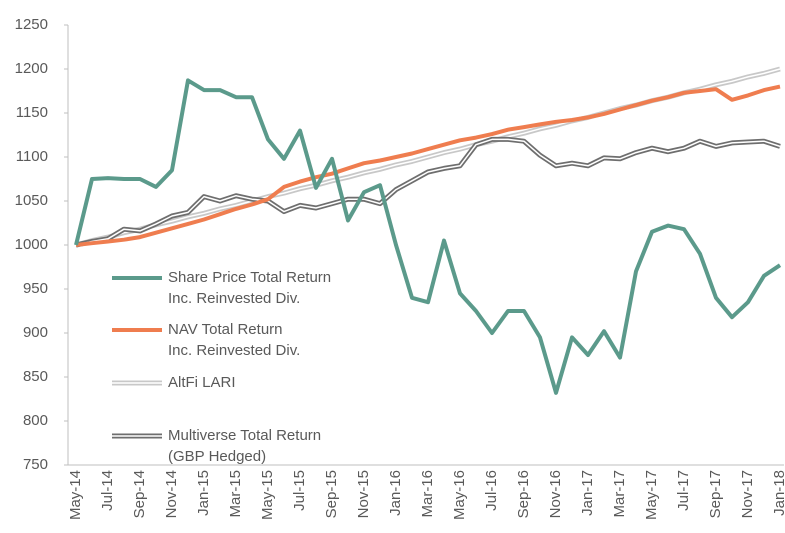 This screenshot has width=785, height=533. What do you see at coordinates (459, 495) in the screenshot?
I see `x-tick-label: May-16` at bounding box center [459, 495].